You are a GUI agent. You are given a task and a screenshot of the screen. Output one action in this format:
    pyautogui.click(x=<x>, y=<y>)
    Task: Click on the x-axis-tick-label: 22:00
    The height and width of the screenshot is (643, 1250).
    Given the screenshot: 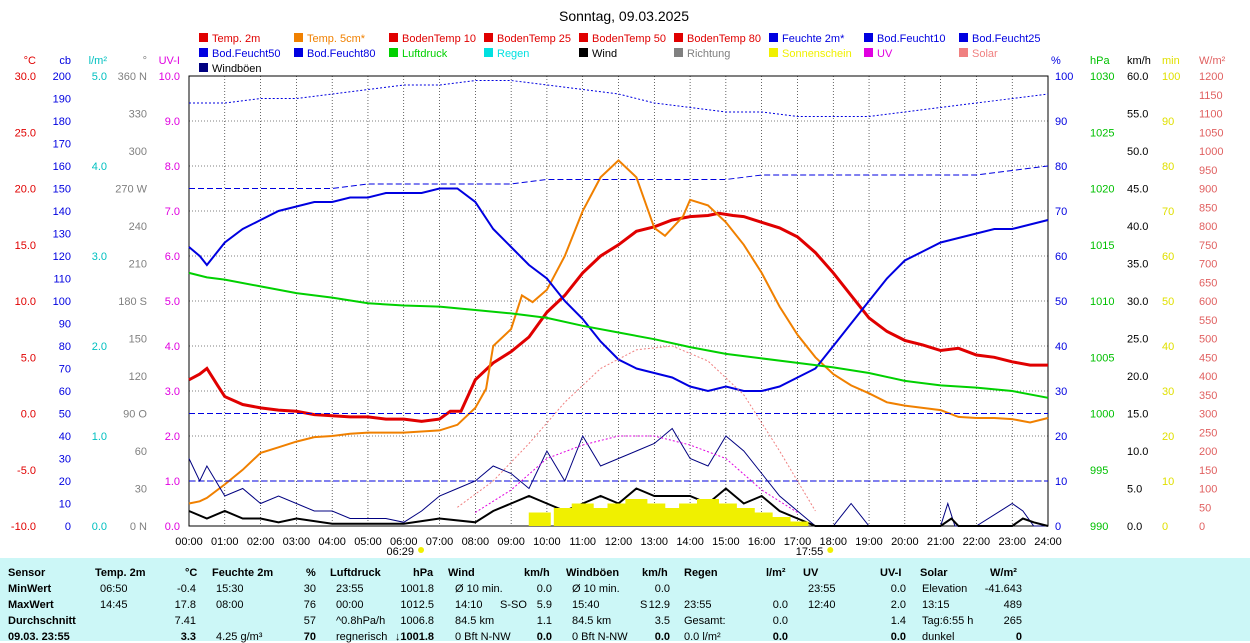 What is the action you would take?
    pyautogui.click(x=977, y=542)
    